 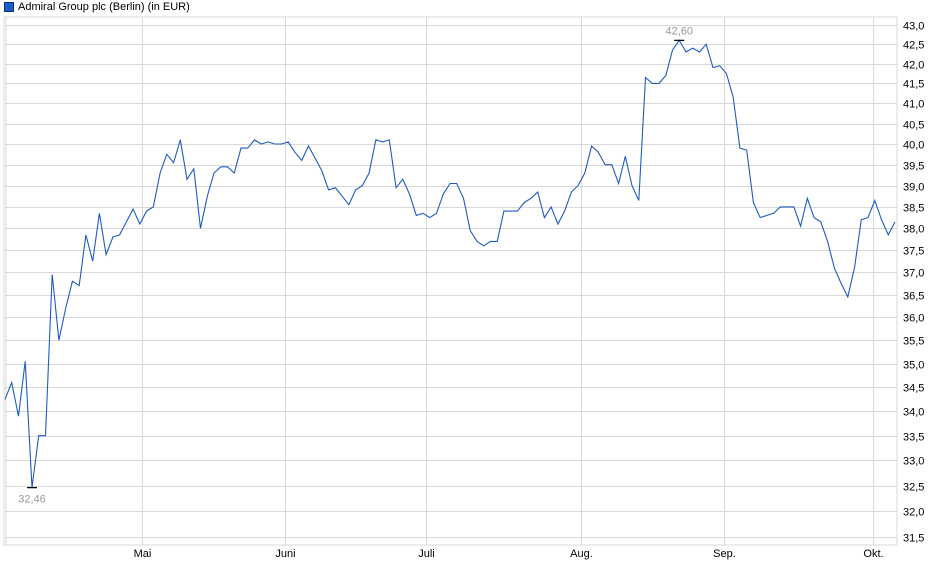 What do you see at coordinates (285, 554) in the screenshot?
I see `x-tick-label: Juni` at bounding box center [285, 554].